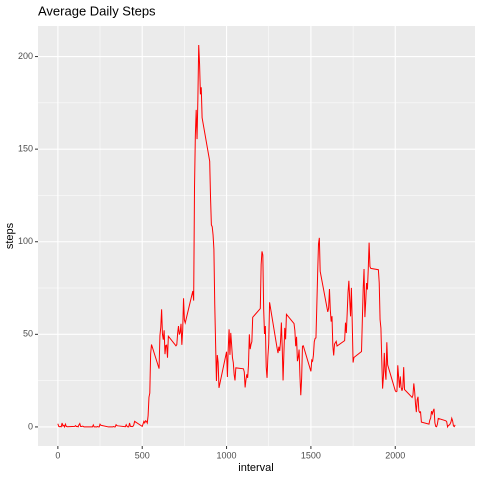 The height and width of the screenshot is (480, 480). I want to click on y-tick-label: 100, so click(25, 241).